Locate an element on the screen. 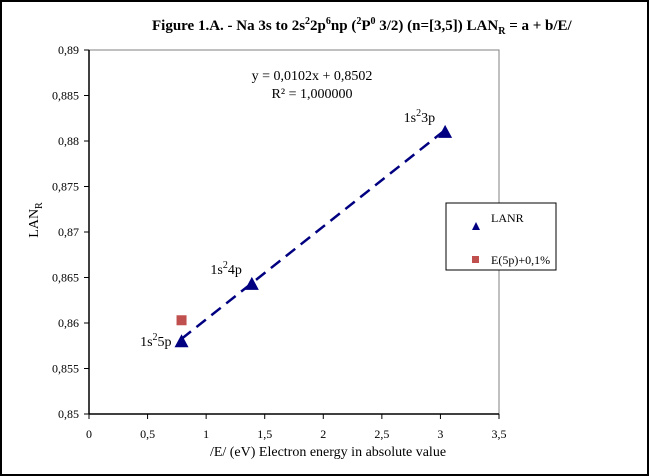 The height and width of the screenshot is (476, 649). legend-triangle-icon is located at coordinates (476, 226).